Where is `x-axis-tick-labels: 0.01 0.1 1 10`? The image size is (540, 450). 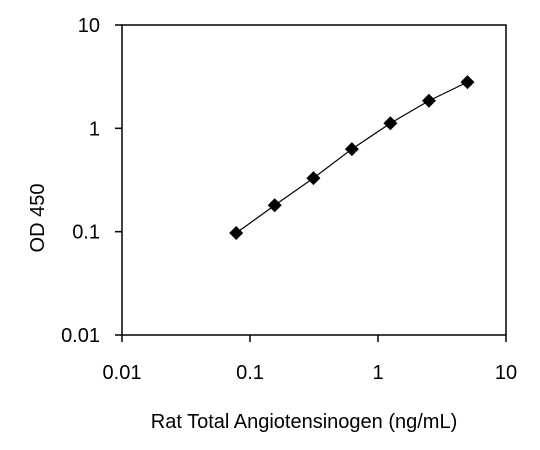 x-axis-tick-labels: 0.01 0.1 1 10 is located at coordinates (310, 373).